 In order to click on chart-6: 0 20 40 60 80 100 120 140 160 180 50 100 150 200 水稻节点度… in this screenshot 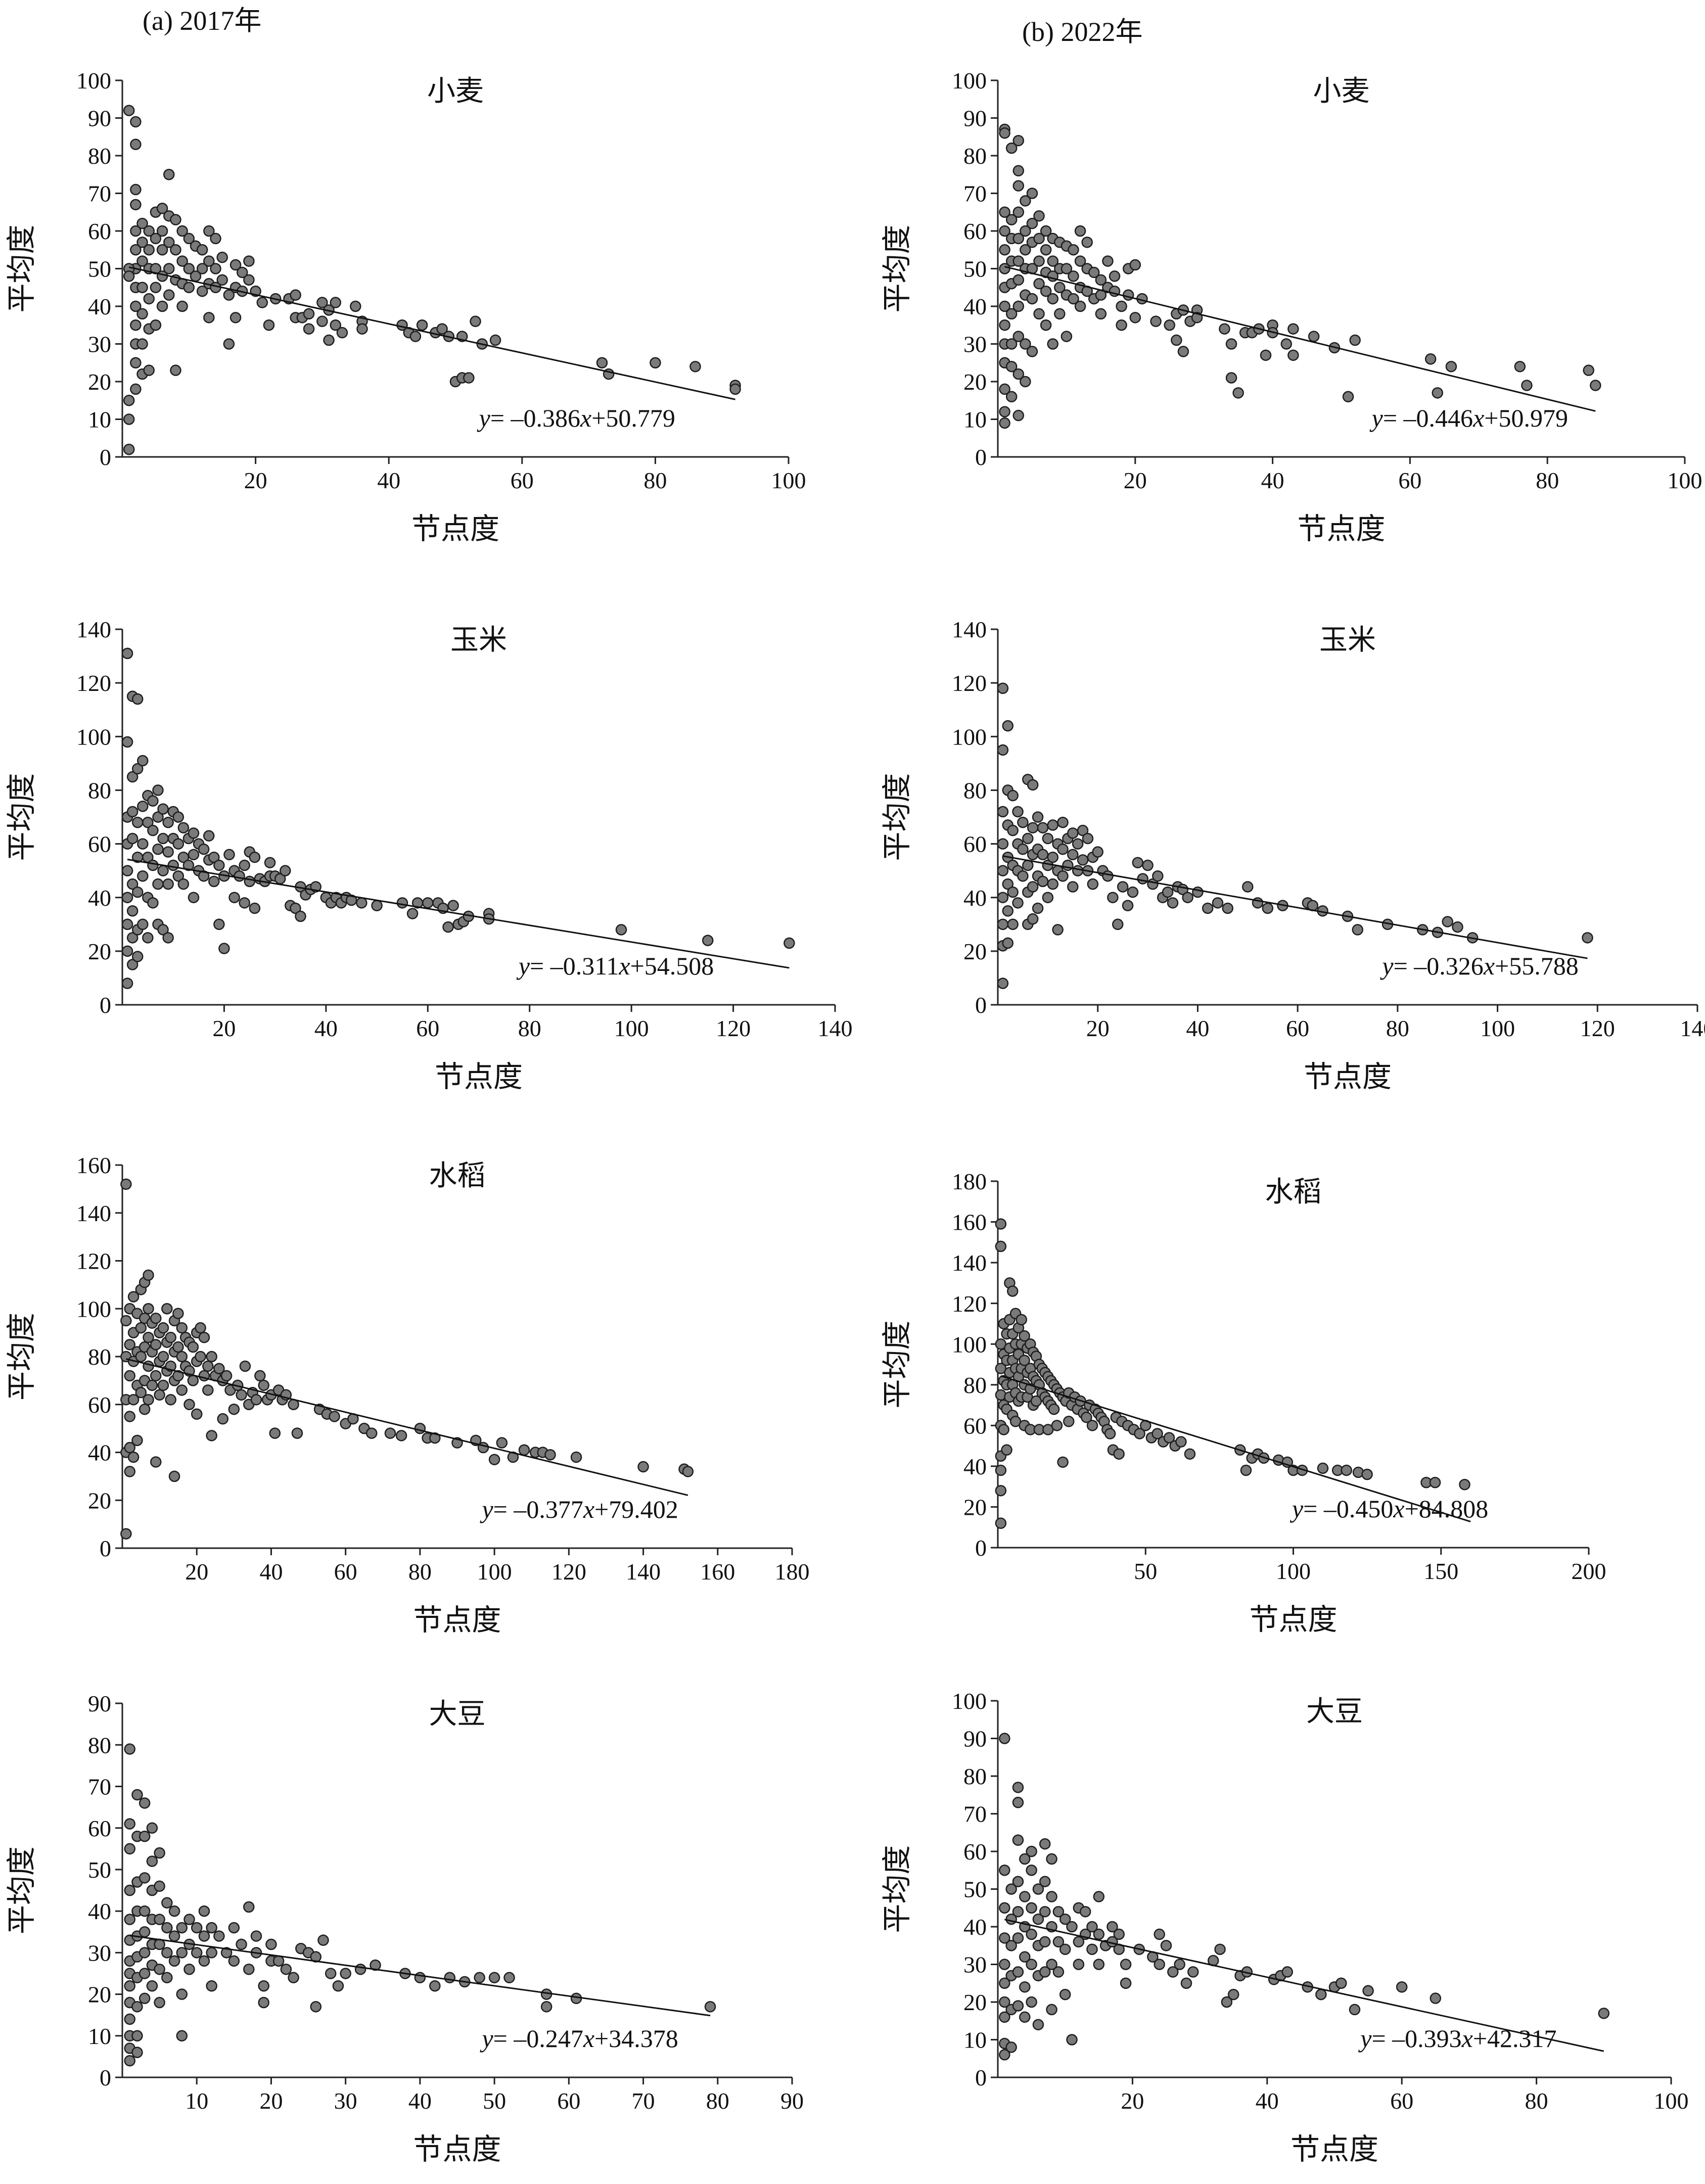, I will do `click(1243, 1403)`.